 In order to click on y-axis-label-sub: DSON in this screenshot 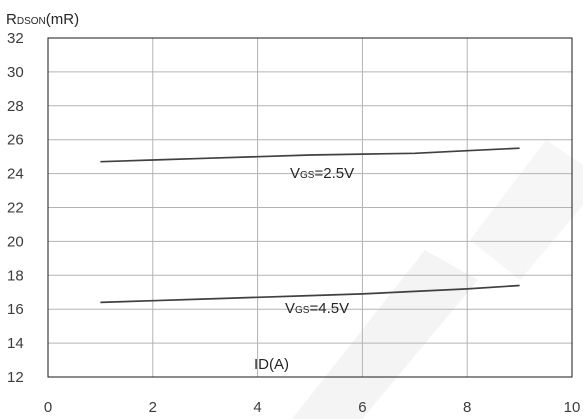, I will do `click(31, 21)`.